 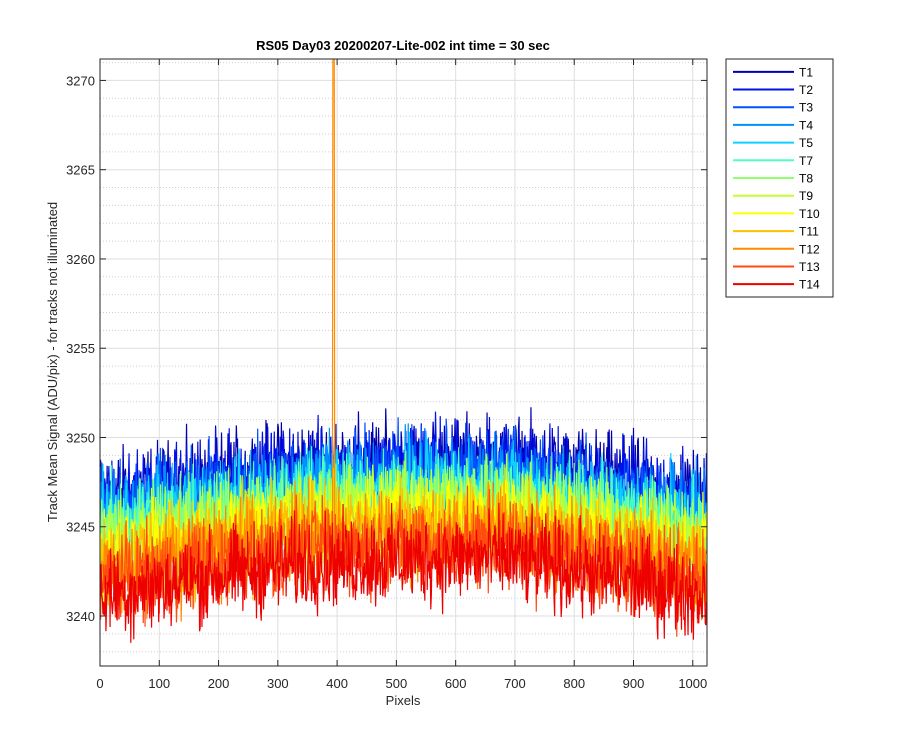 What do you see at coordinates (574, 683) in the screenshot?
I see `x-tick-label: 800` at bounding box center [574, 683].